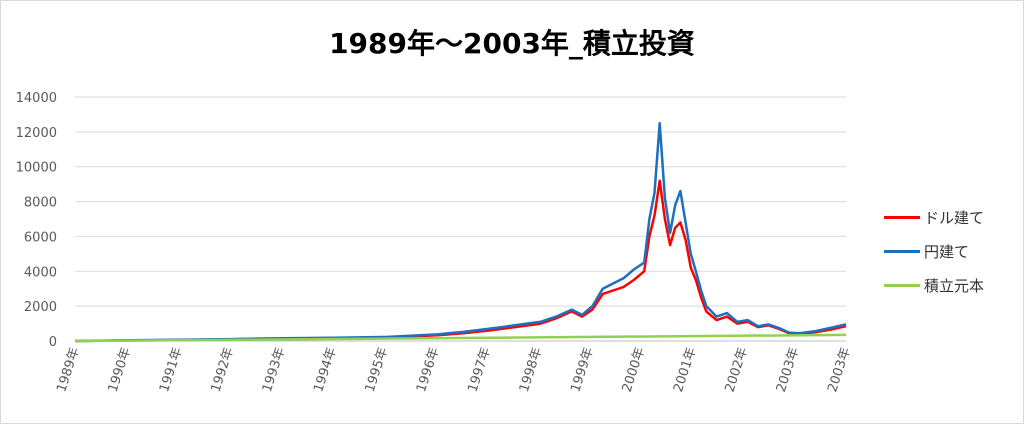  I want to click on x-tick-label: 1999年, so click(582, 370).